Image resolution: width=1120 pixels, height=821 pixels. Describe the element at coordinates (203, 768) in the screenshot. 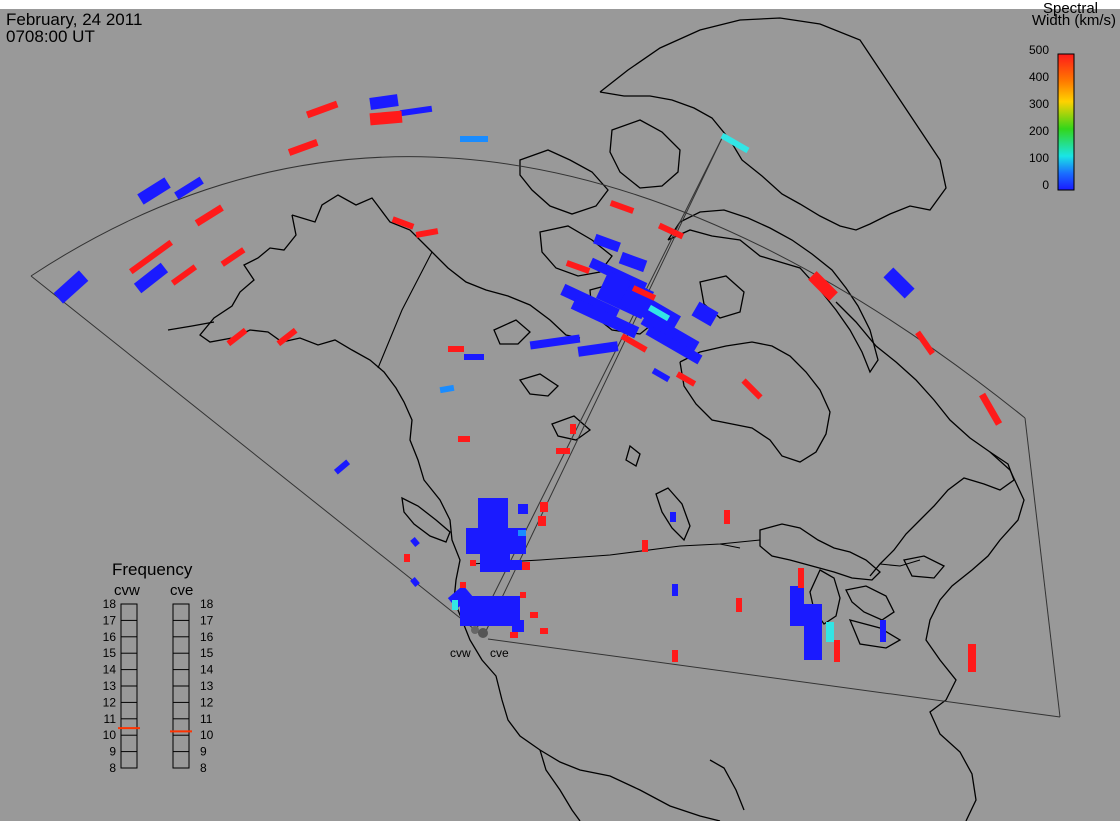

I see `freq-scale-label-right: 8` at that location.